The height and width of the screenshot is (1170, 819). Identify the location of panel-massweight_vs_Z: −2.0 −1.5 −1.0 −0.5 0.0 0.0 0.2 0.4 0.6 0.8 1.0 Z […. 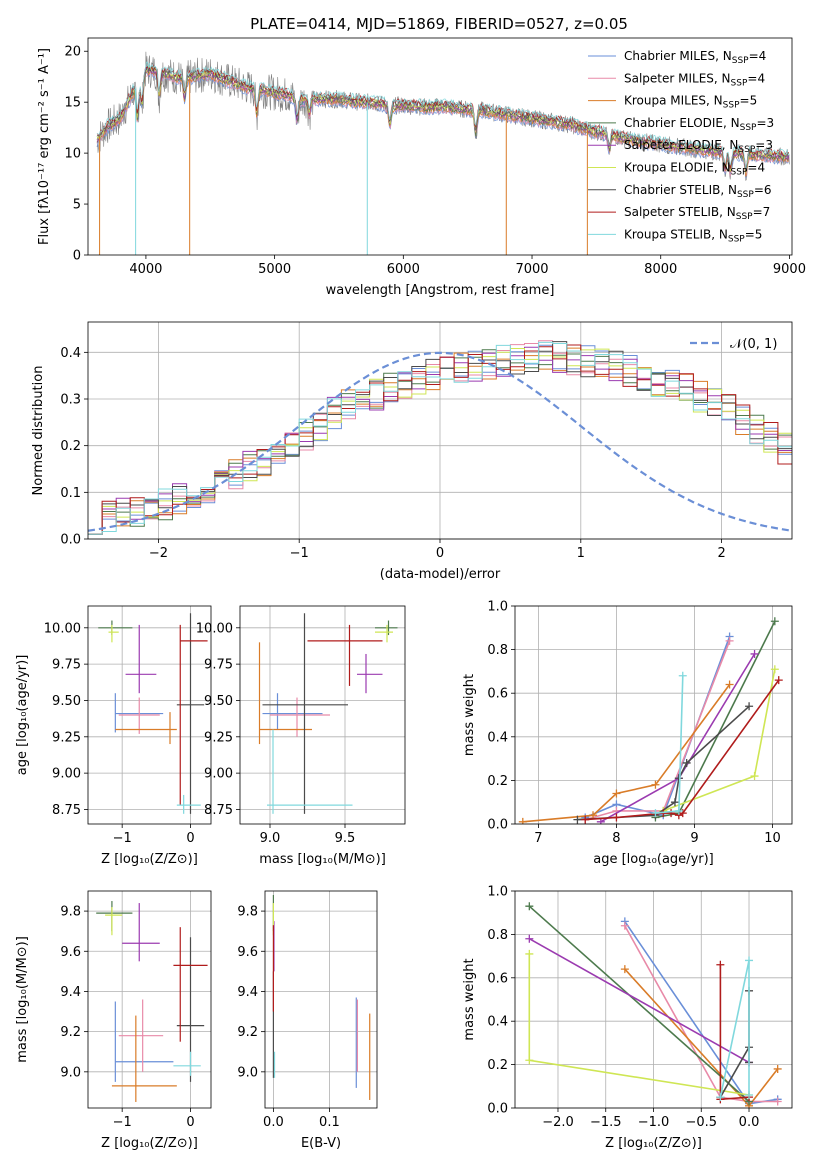
(627, 1018).